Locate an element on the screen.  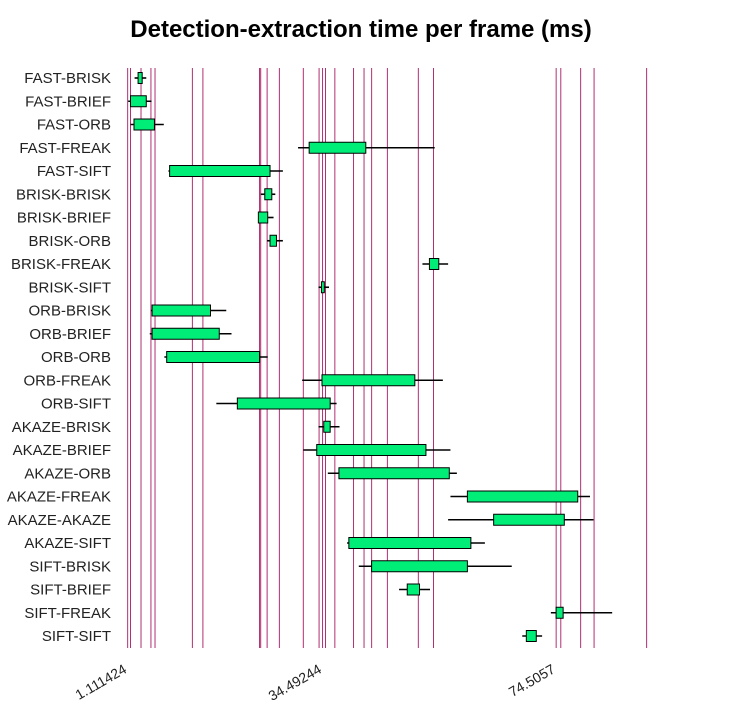
category-label: AKAZE-BRIEF is located at coordinates (62, 450).